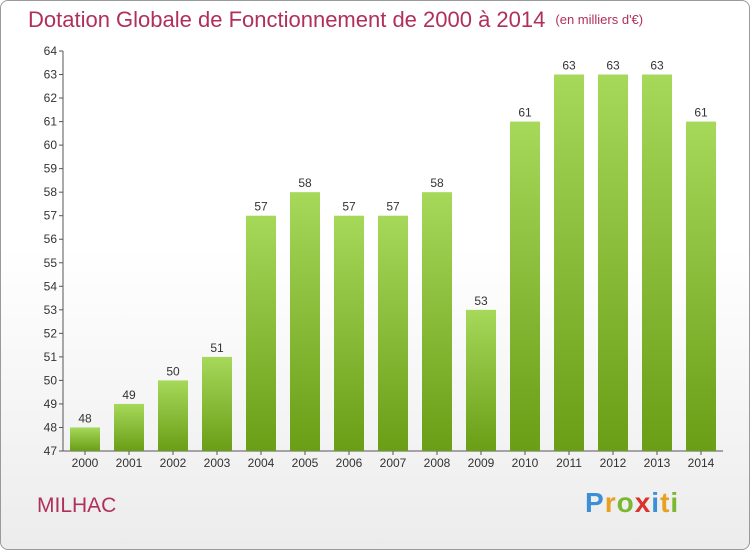  Describe the element at coordinates (217, 463) in the screenshot. I see `x-tick-label: 2003` at that location.